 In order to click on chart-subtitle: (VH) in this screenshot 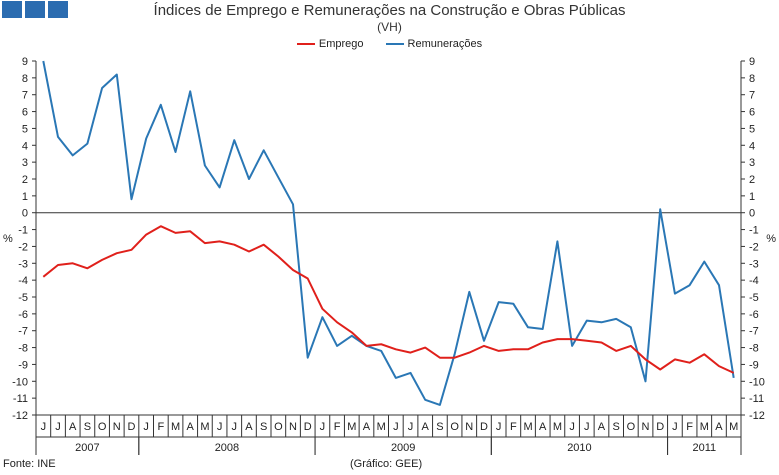, I will do `click(389, 27)`.